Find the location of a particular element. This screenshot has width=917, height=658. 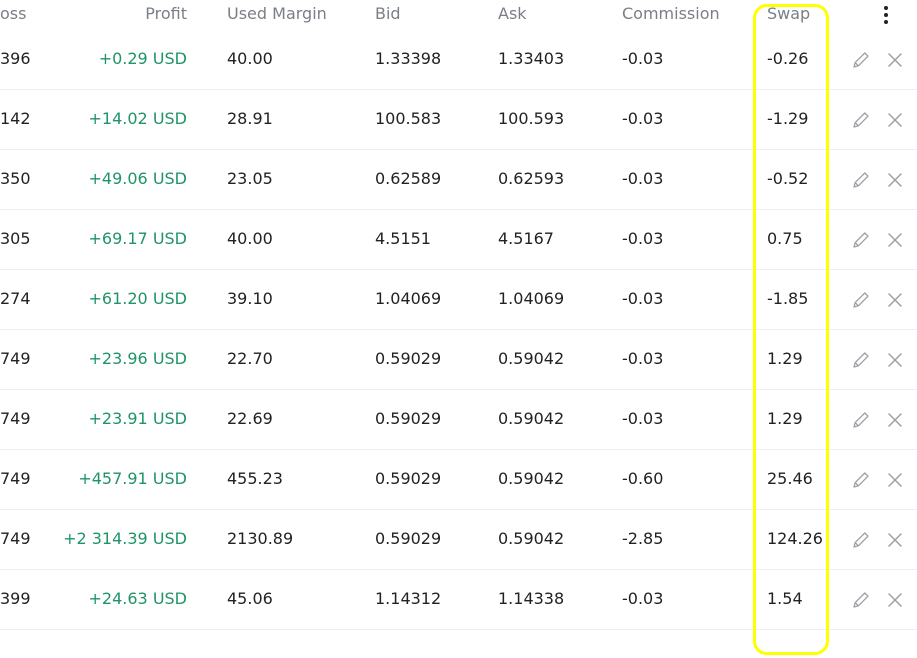

cell-swap: -1.85 is located at coordinates (788, 298).